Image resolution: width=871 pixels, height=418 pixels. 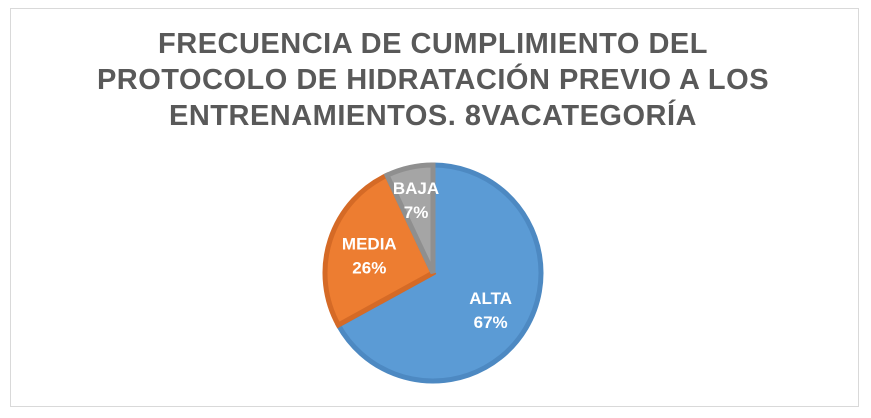 What do you see at coordinates (439, 273) in the screenshot?
I see `pie-slice-alta` at bounding box center [439, 273].